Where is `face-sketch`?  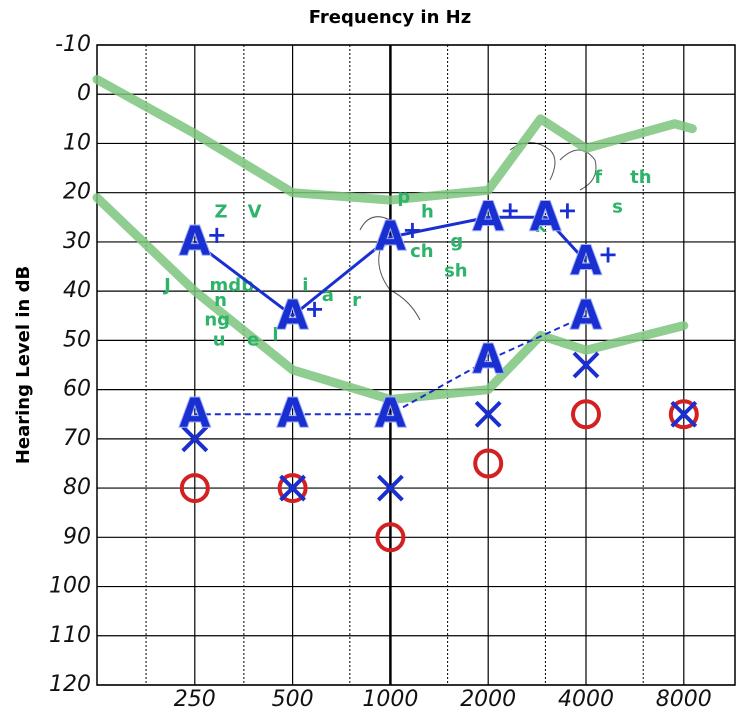 face-sketch is located at coordinates (390, 268).